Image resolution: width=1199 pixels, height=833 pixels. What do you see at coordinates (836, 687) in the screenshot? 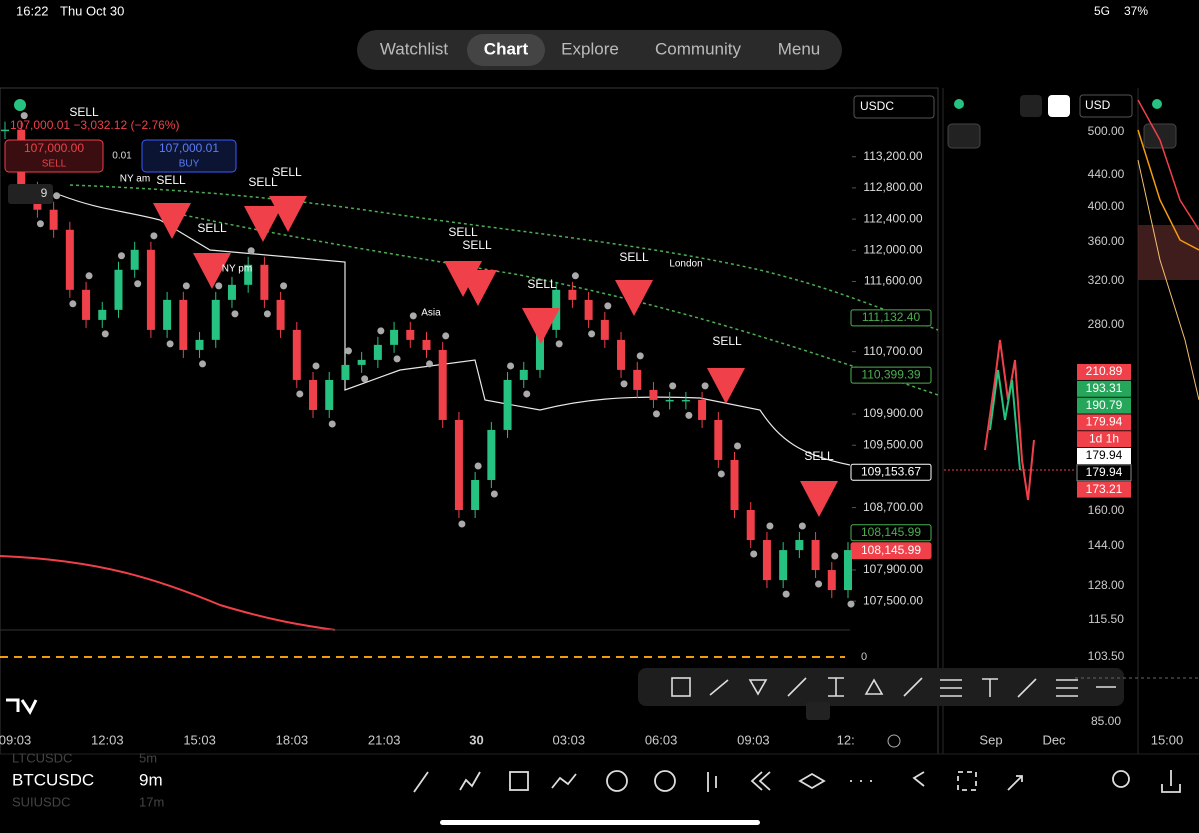
I see `range-tool` at bounding box center [836, 687].